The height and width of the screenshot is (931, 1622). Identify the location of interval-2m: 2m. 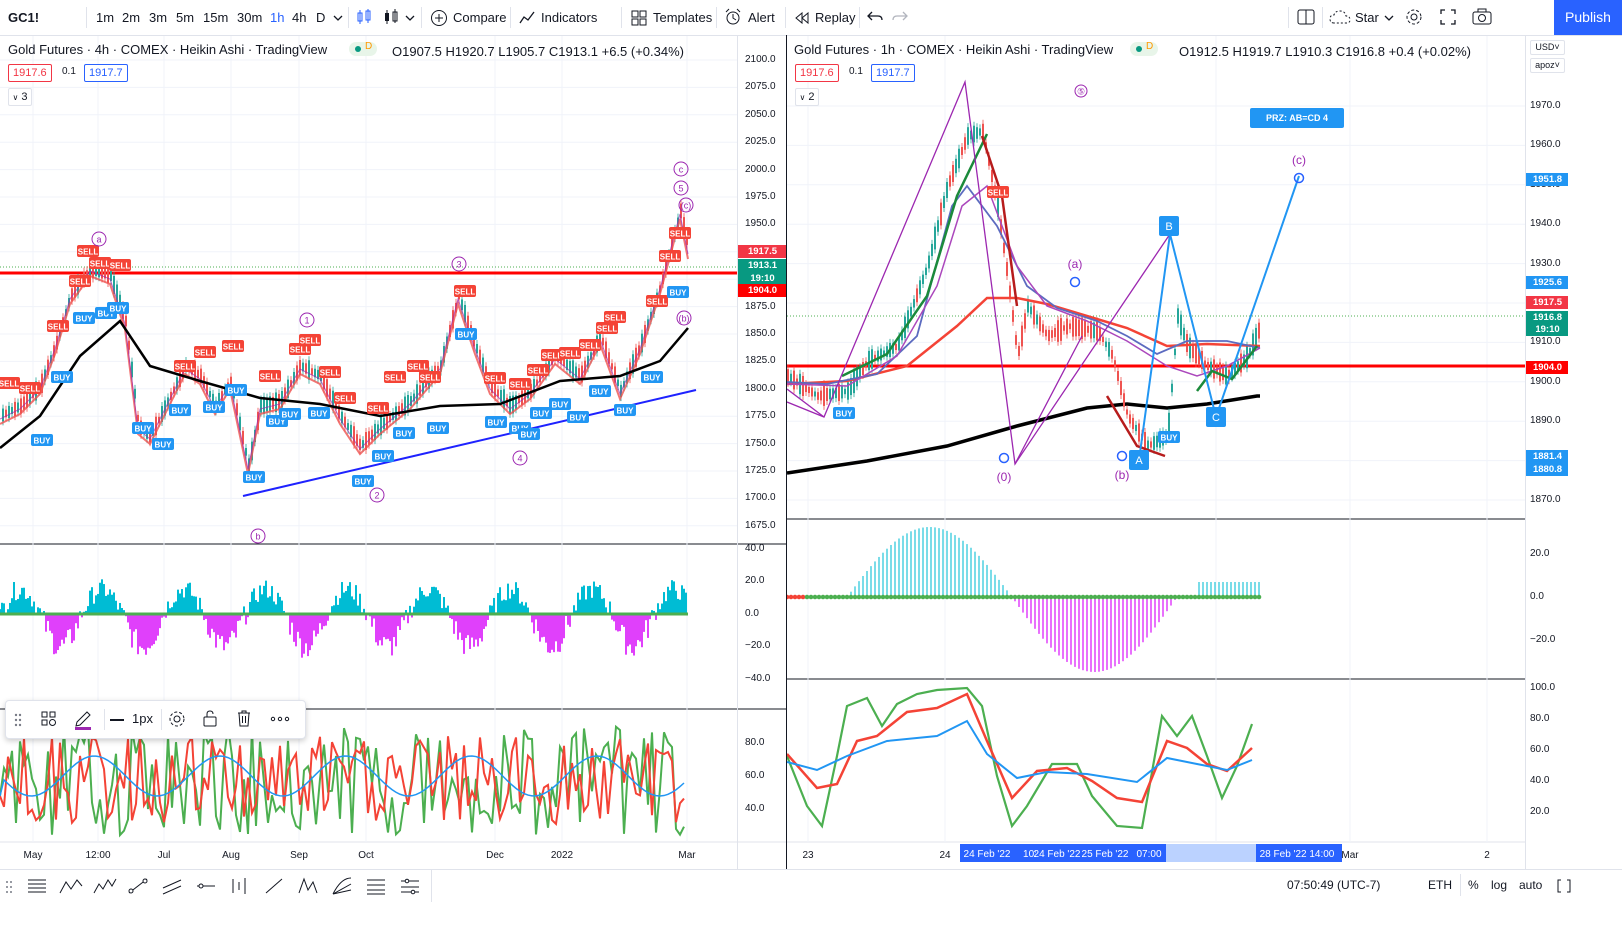
(131, 17).